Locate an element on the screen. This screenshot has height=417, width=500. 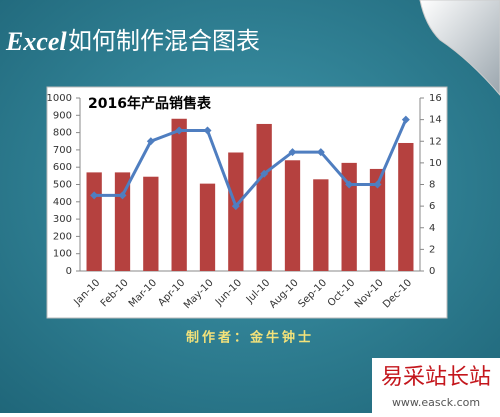
y-tick-label: 400 is located at coordinates (62, 202).